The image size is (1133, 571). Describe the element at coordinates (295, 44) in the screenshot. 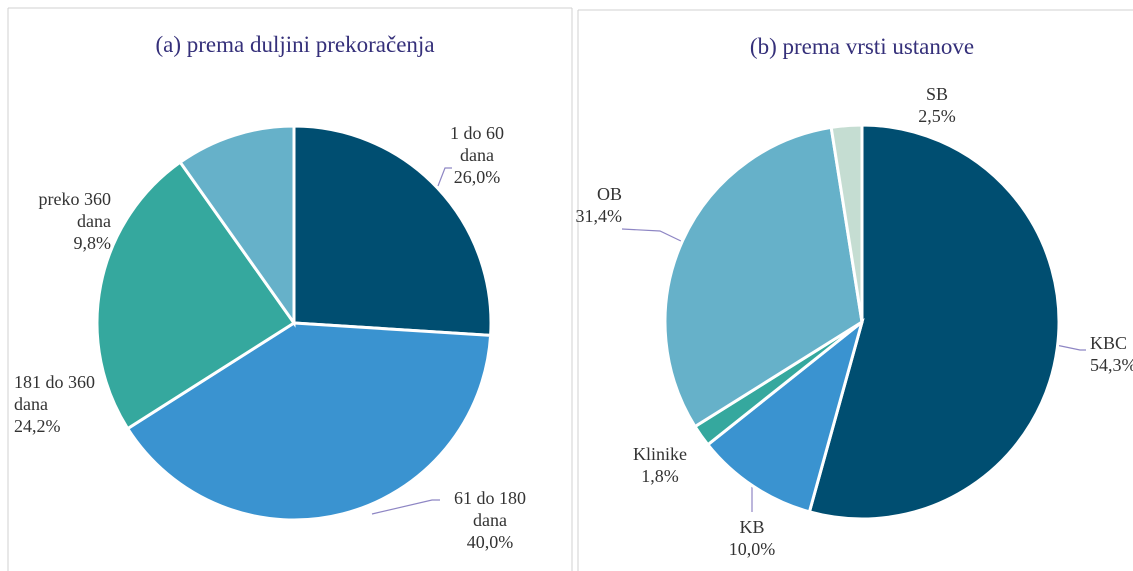

I see `chart-title: (a) prema duljini prekoračenja` at that location.